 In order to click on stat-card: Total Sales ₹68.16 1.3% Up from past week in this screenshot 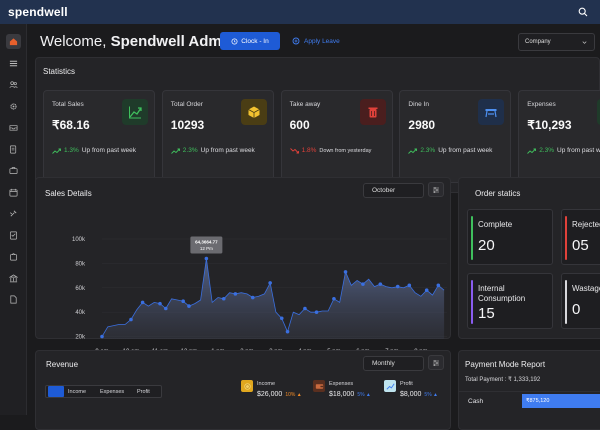, I will do `click(99, 136)`.